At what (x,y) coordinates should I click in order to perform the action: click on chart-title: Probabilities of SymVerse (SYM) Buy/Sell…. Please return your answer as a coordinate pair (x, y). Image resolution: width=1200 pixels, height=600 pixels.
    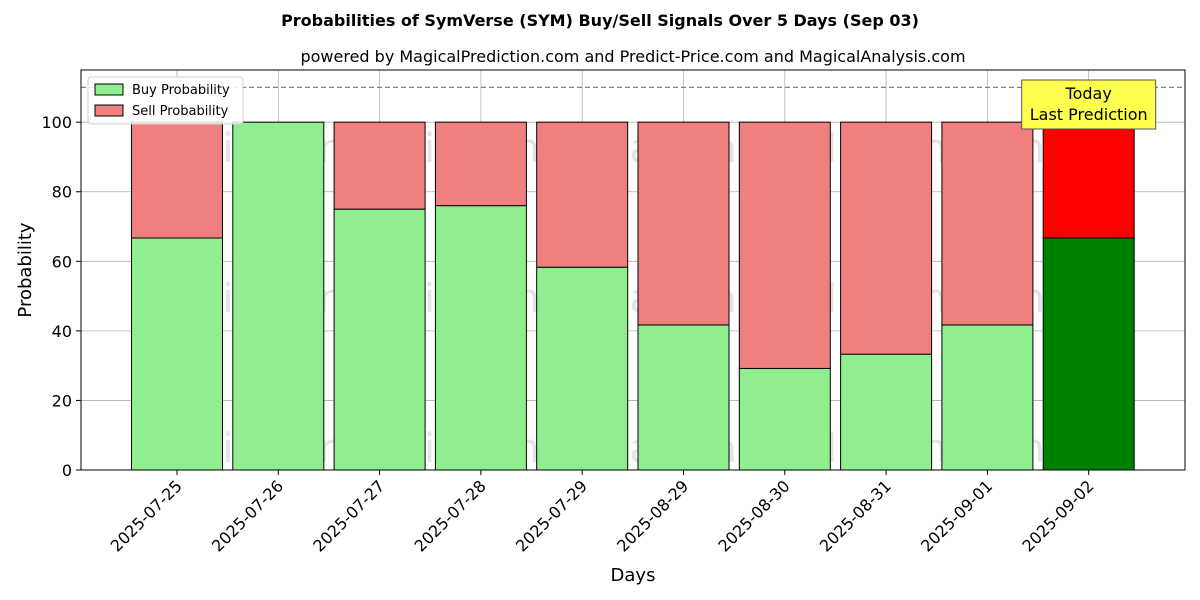
    Looking at the image, I should click on (600, 20).